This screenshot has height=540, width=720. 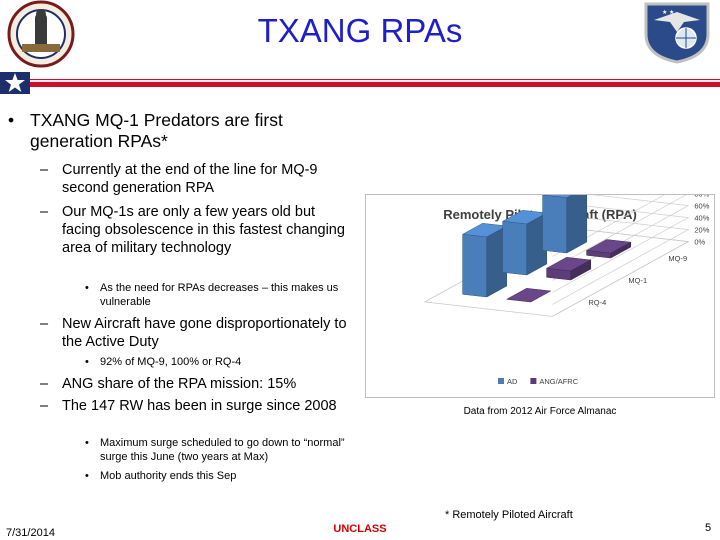 I want to click on chart-bar-top, so click(x=528, y=295).